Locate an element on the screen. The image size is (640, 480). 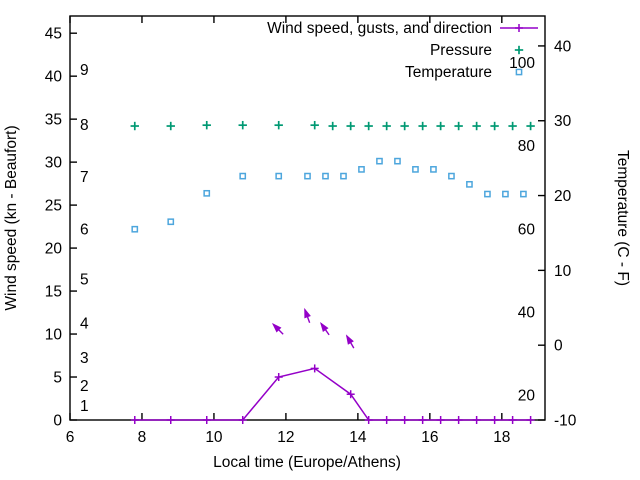
right-tick-label: 20 is located at coordinates (563, 196).